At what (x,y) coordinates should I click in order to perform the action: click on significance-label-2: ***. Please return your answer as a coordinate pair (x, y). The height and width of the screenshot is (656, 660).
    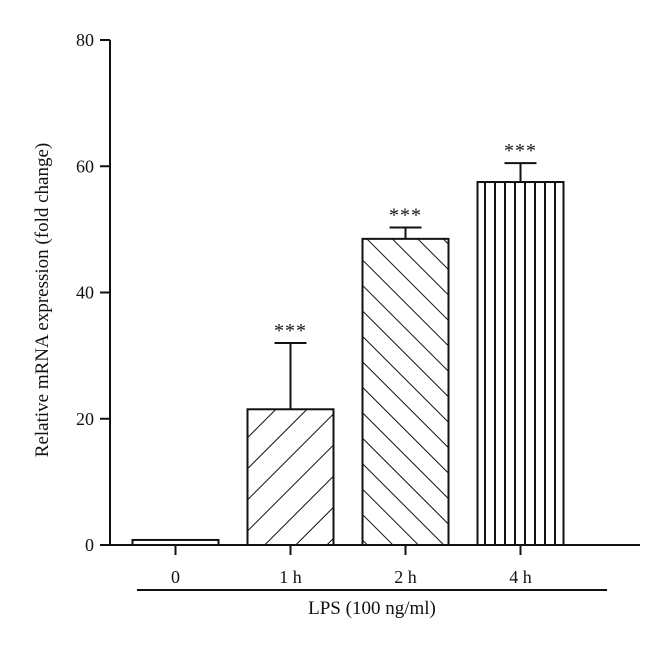
    Looking at the image, I should click on (405, 215).